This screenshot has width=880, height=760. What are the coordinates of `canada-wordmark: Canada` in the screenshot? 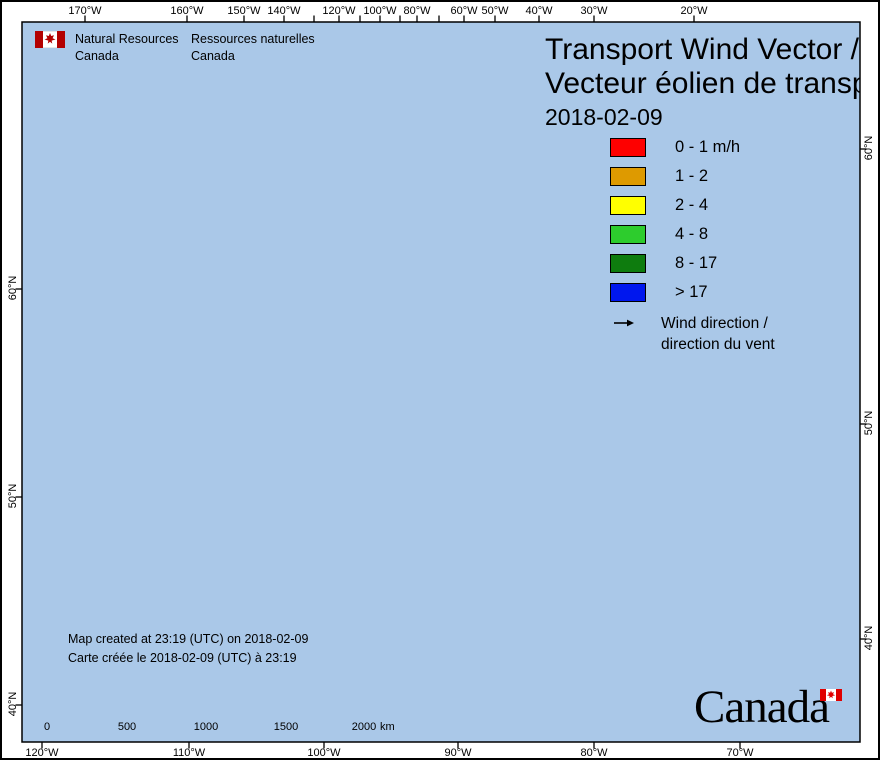 It's located at (762, 707).